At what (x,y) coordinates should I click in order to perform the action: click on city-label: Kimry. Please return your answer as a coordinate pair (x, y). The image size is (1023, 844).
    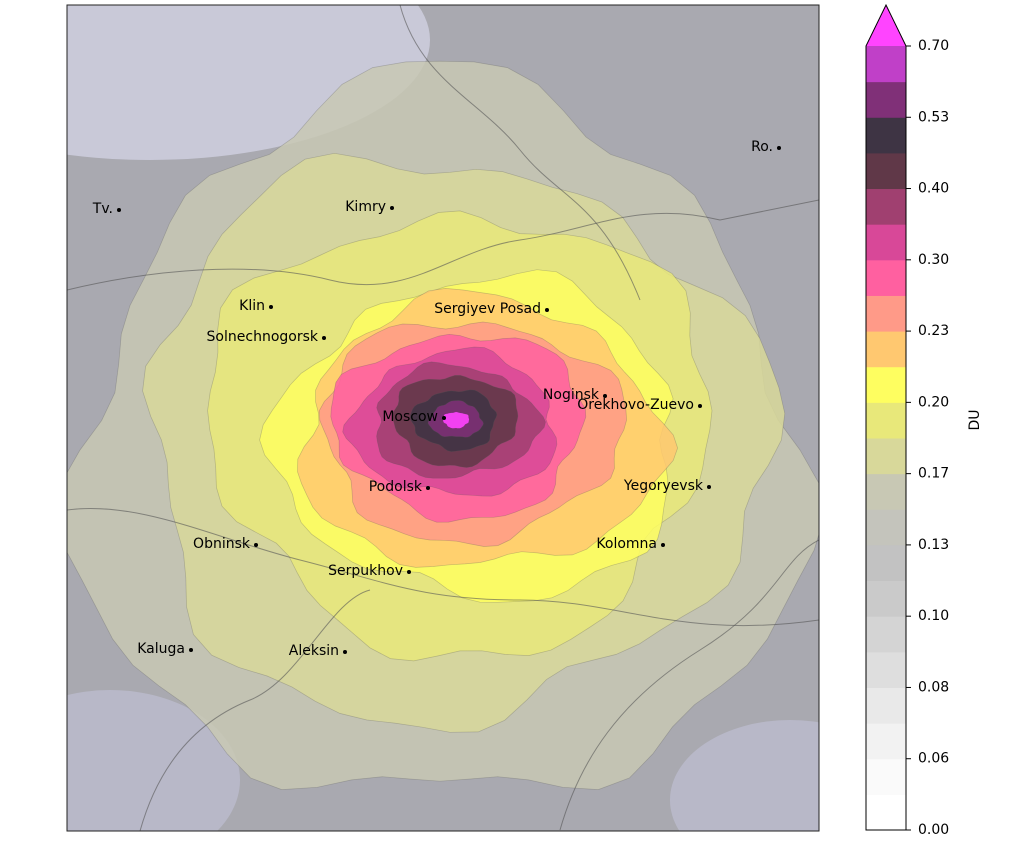
    Looking at the image, I should click on (365, 207).